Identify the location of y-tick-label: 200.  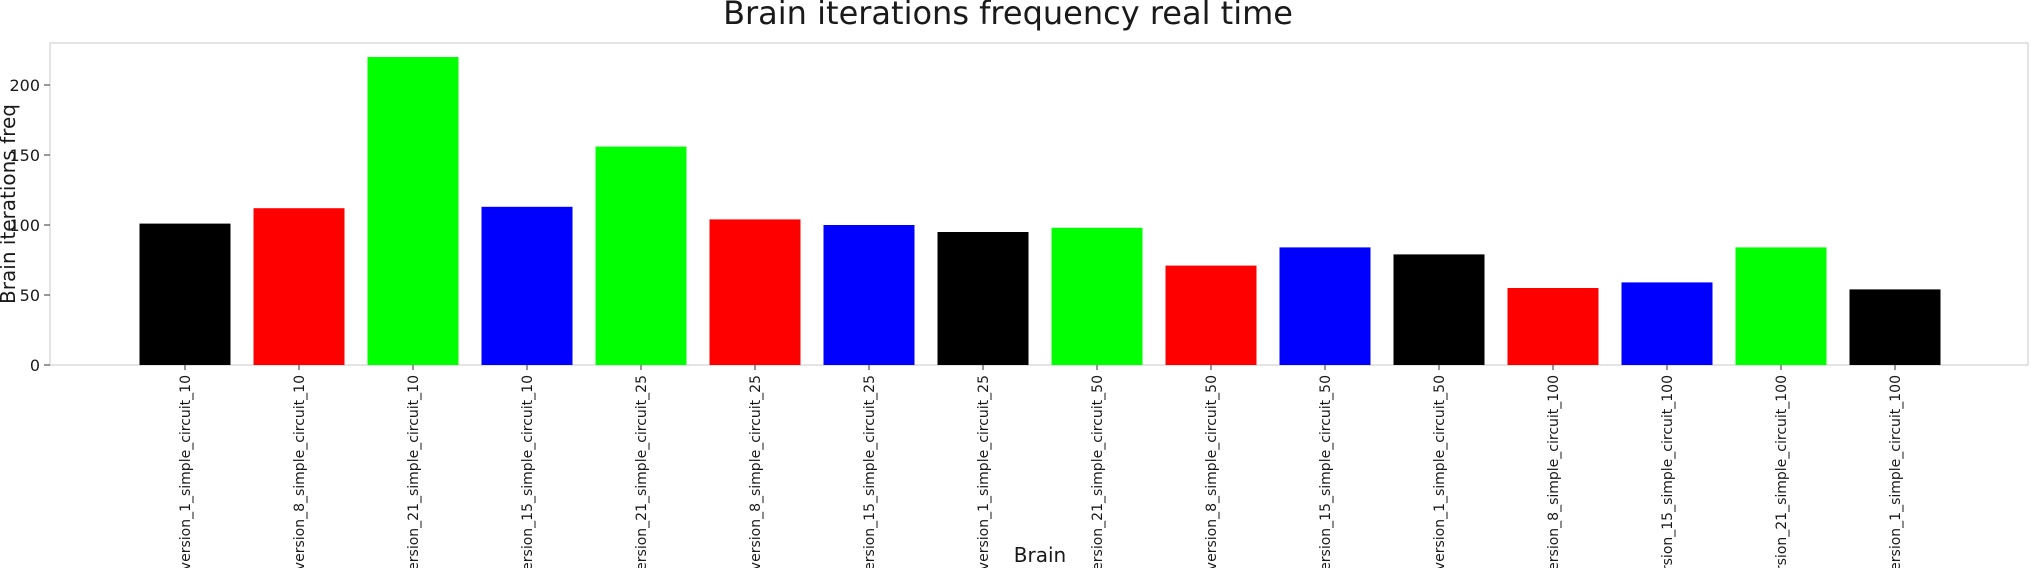
(24, 85).